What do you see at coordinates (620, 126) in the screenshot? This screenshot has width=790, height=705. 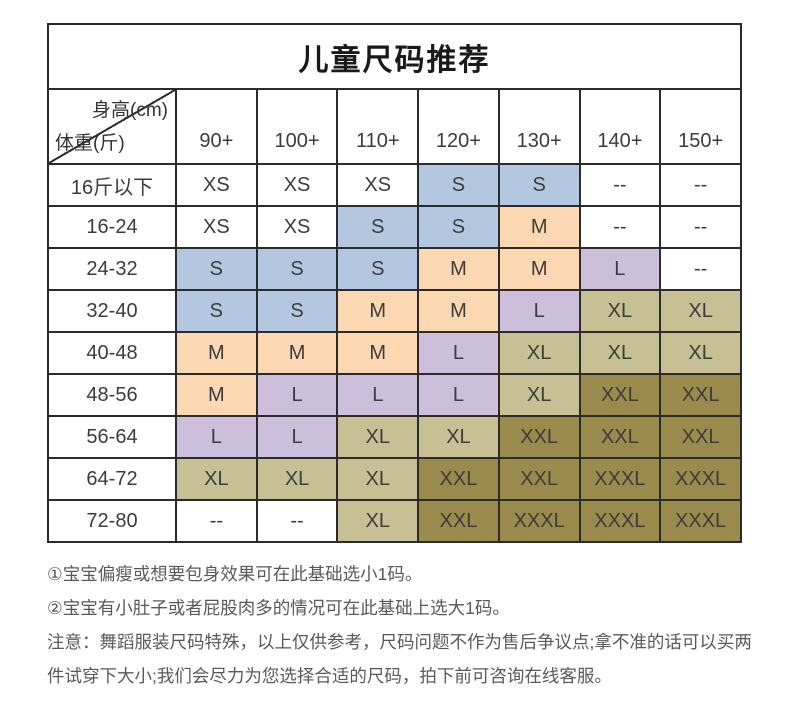 I see `column-header-140: 140+` at bounding box center [620, 126].